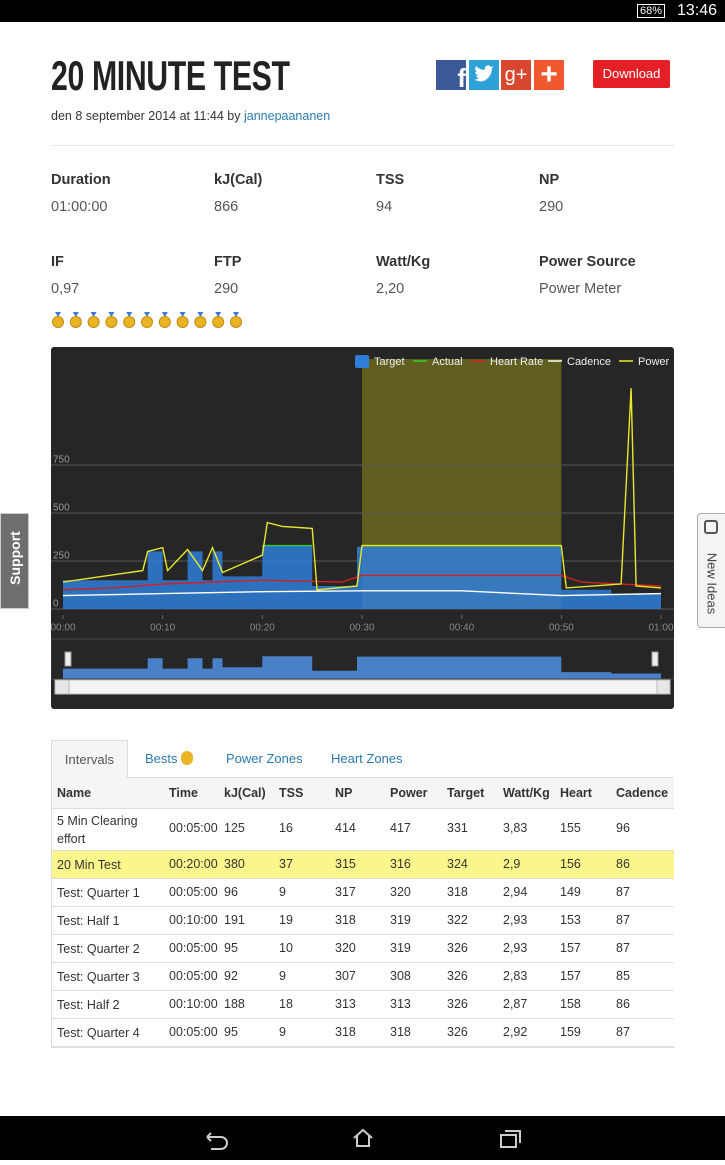 The height and width of the screenshot is (1165, 725). What do you see at coordinates (228, 262) in the screenshot?
I see `stat-label: FTP` at bounding box center [228, 262].